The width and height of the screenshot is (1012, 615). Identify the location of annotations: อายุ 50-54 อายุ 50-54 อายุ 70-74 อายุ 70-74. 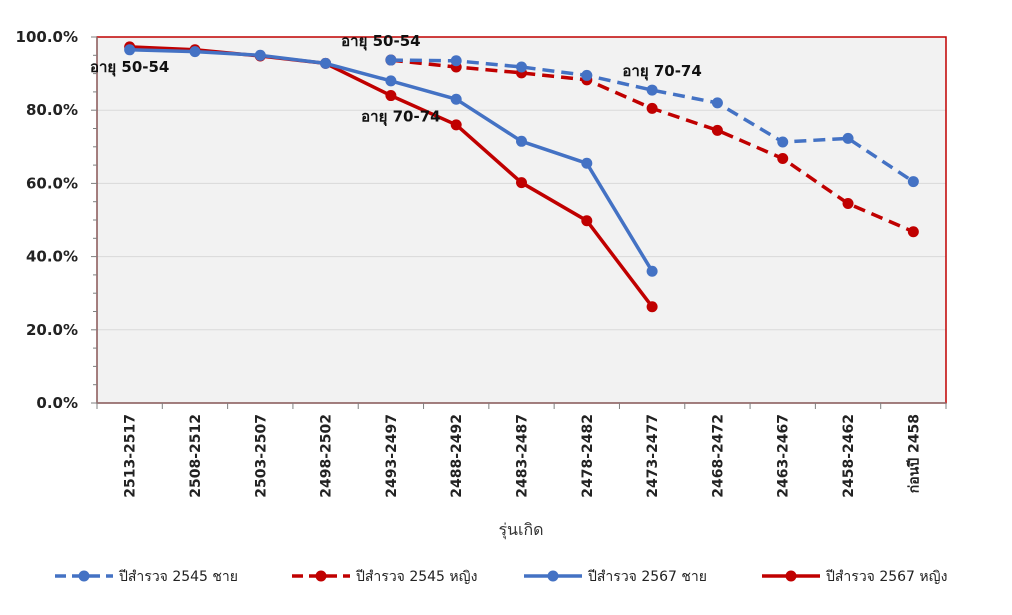
(396, 79).